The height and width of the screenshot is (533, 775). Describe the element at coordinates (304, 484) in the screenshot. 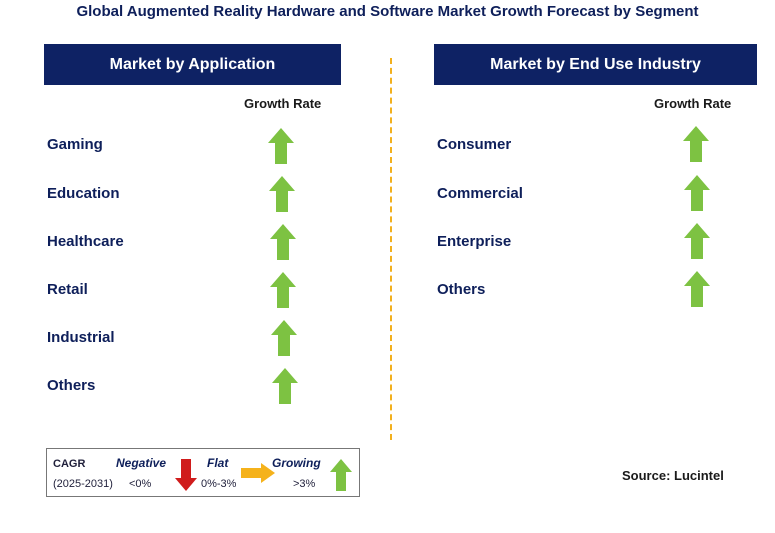

I see `legend-growing-range: >3%` at that location.